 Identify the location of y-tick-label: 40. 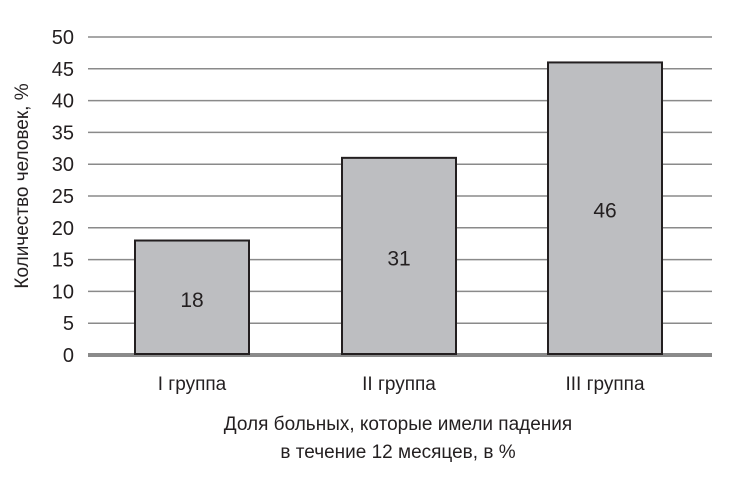
(63, 102).